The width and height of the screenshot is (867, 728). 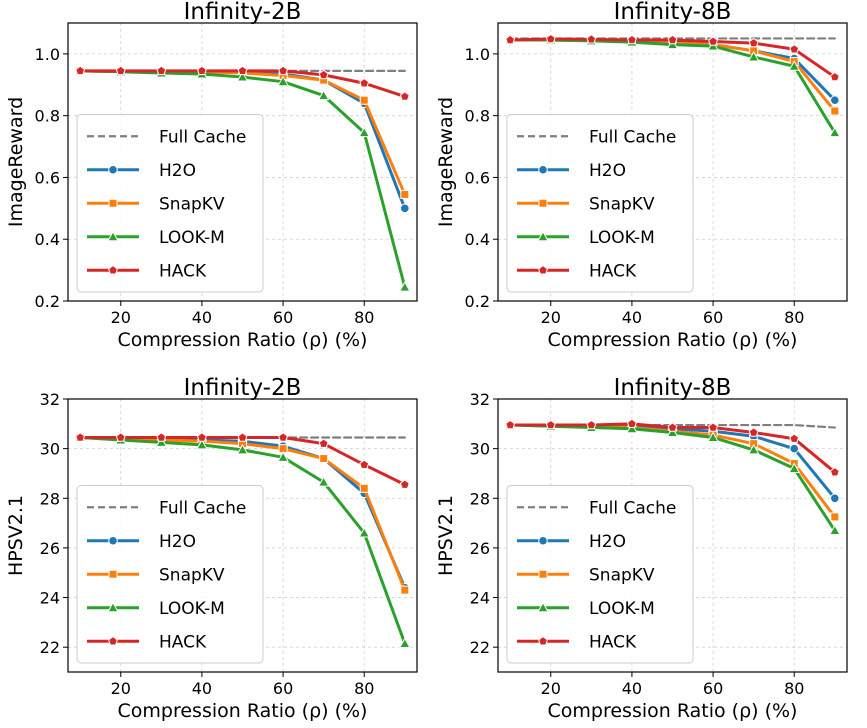 What do you see at coordinates (243, 711) in the screenshot?
I see `x-axis-label: Compression Ratio (ρ) (%)` at bounding box center [243, 711].